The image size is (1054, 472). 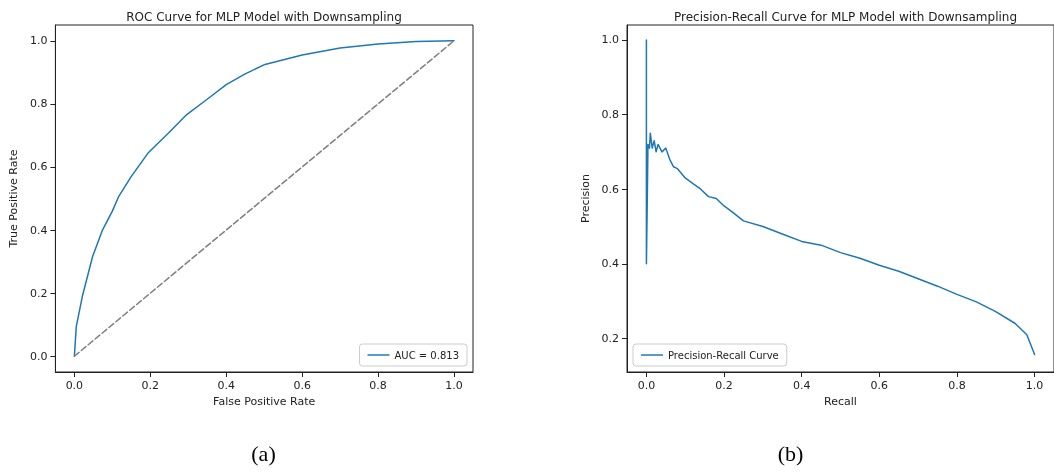 What do you see at coordinates (790, 453) in the screenshot?
I see `text: (b)` at bounding box center [790, 453].